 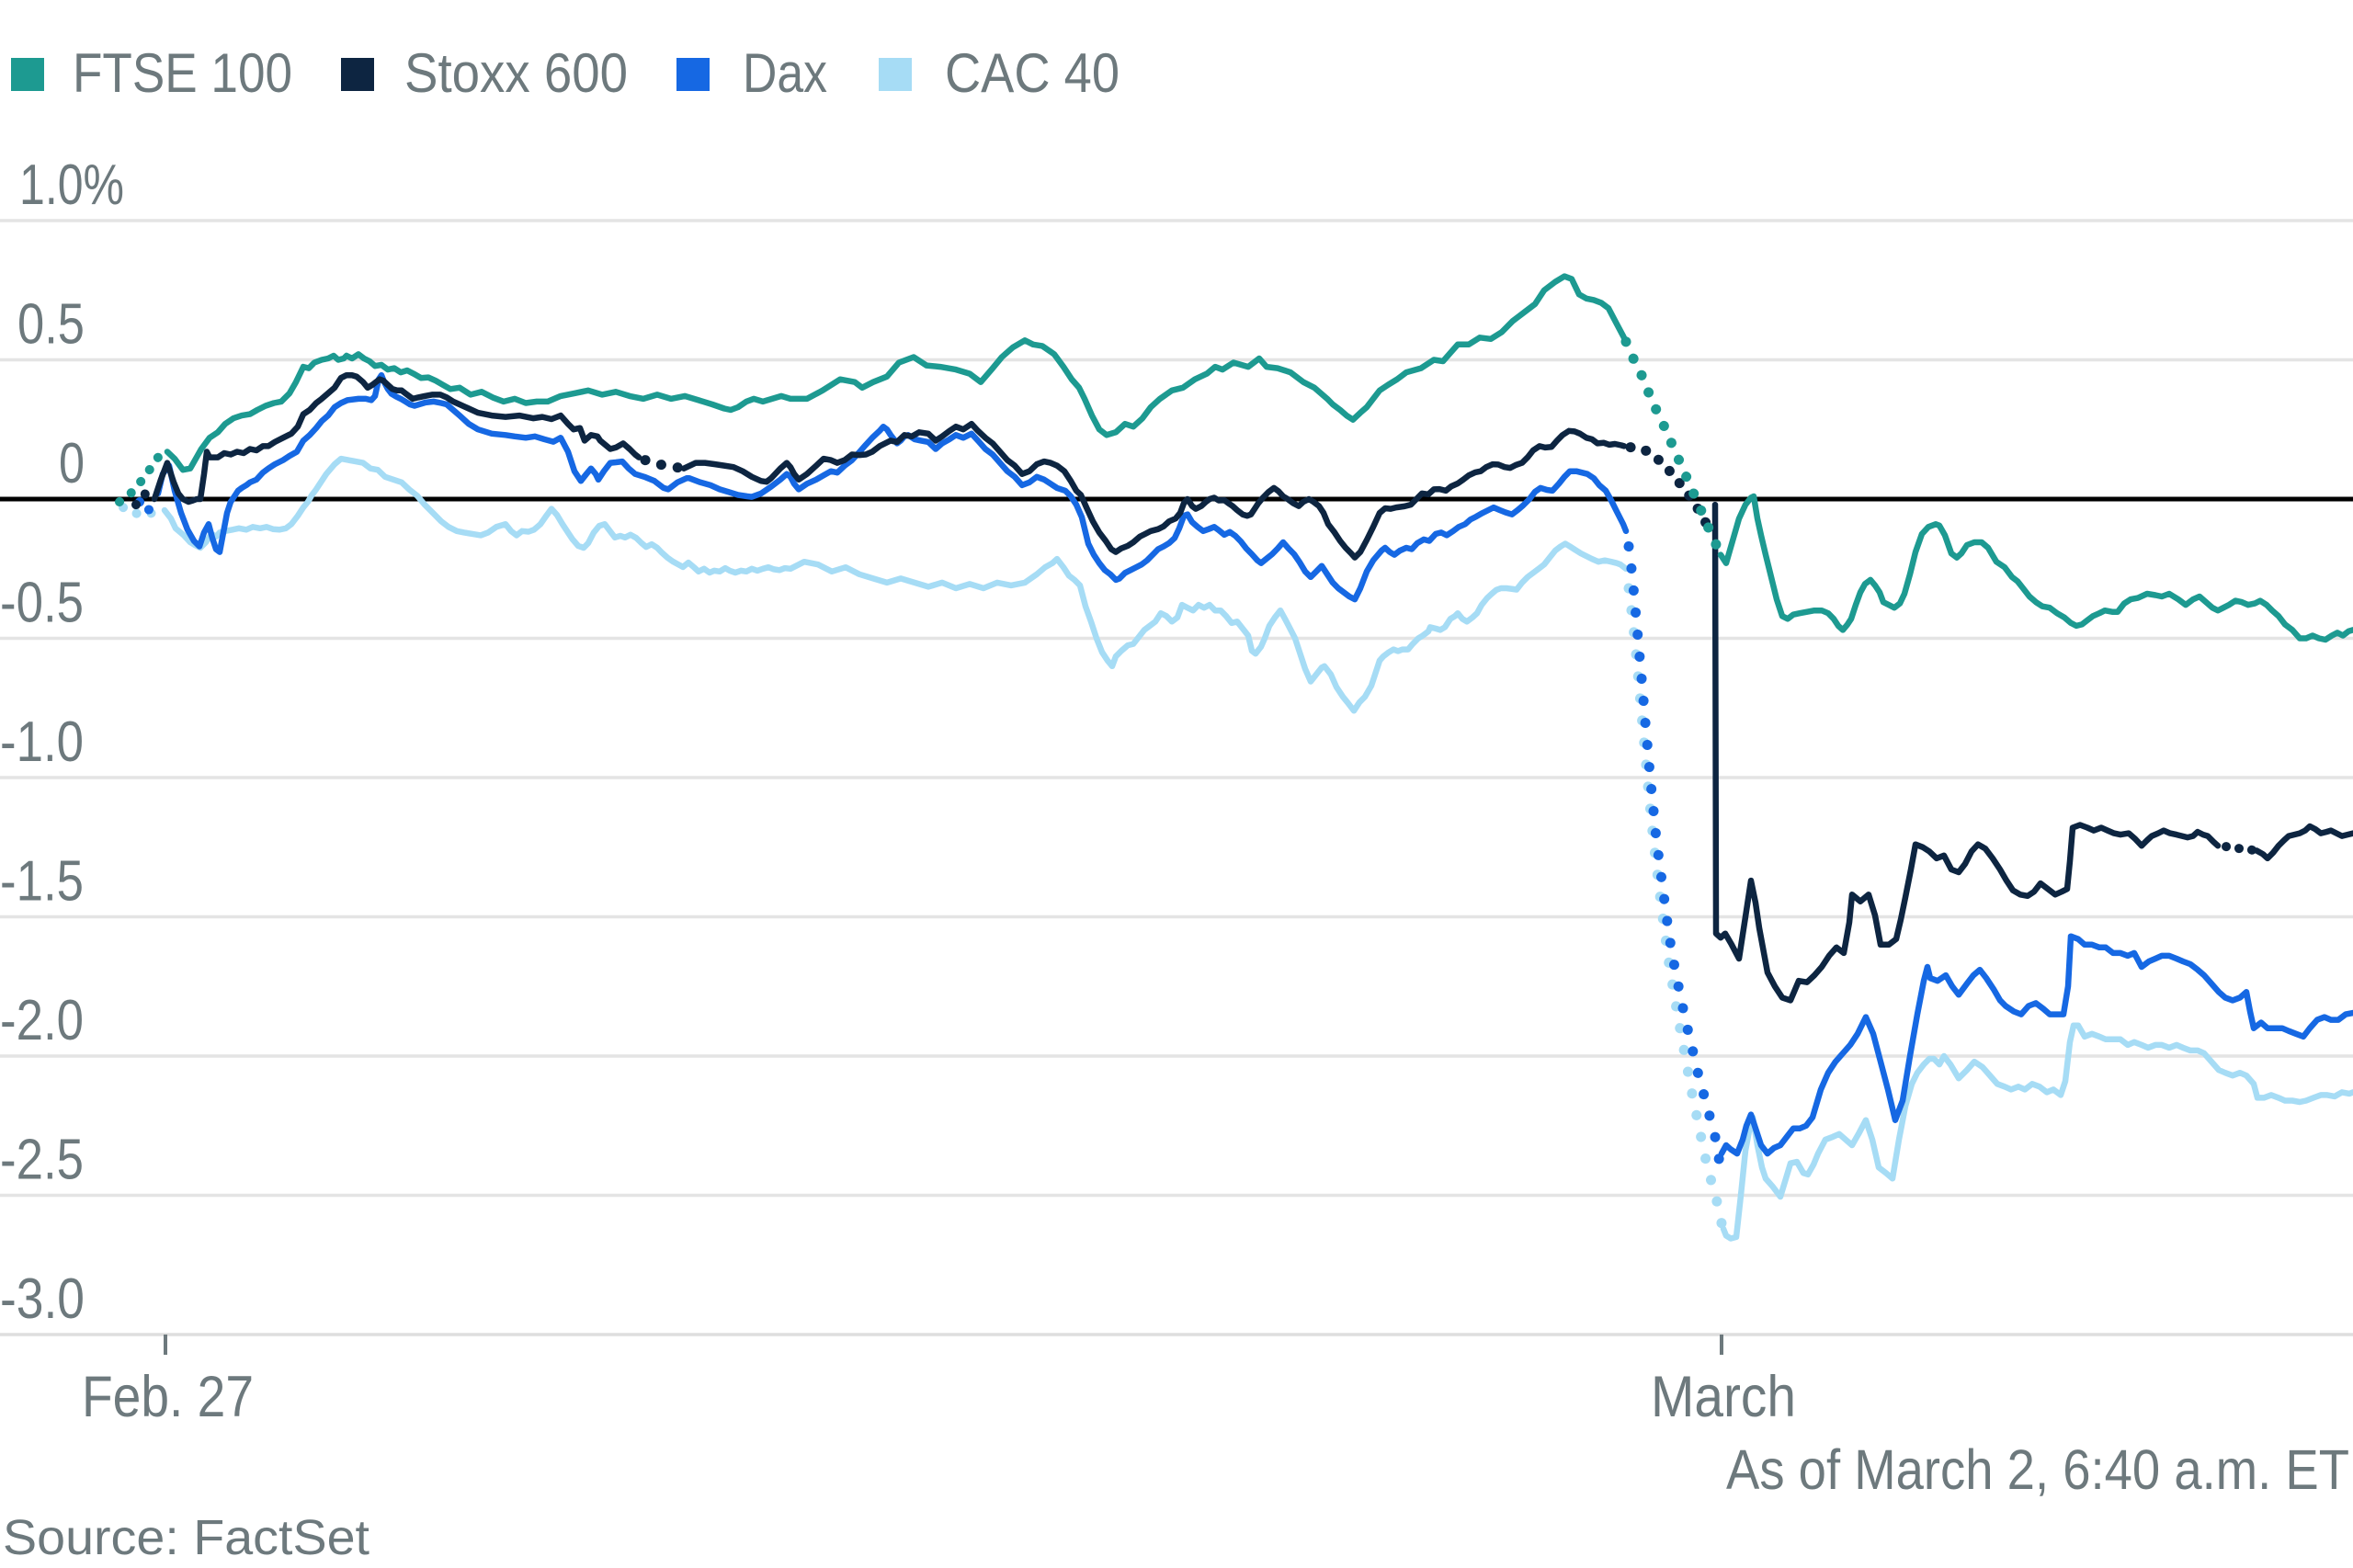 I want to click on svg-text: Stoxx 600, so click(x=516, y=73).